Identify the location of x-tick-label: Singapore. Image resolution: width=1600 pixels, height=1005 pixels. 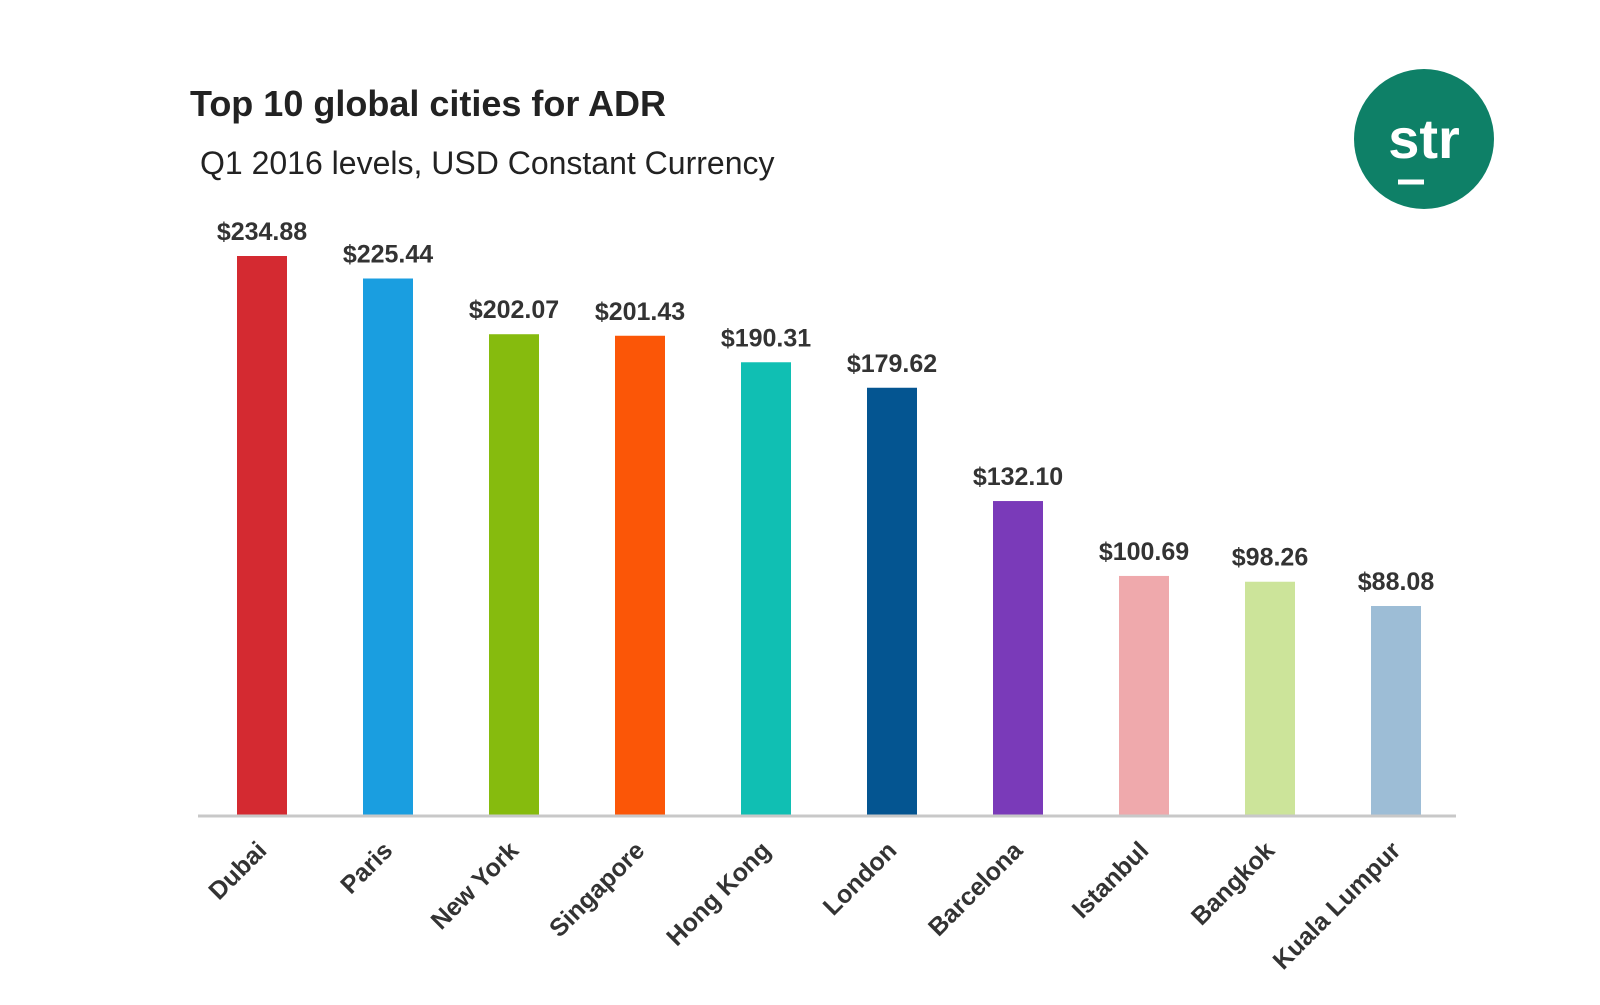
(597, 889).